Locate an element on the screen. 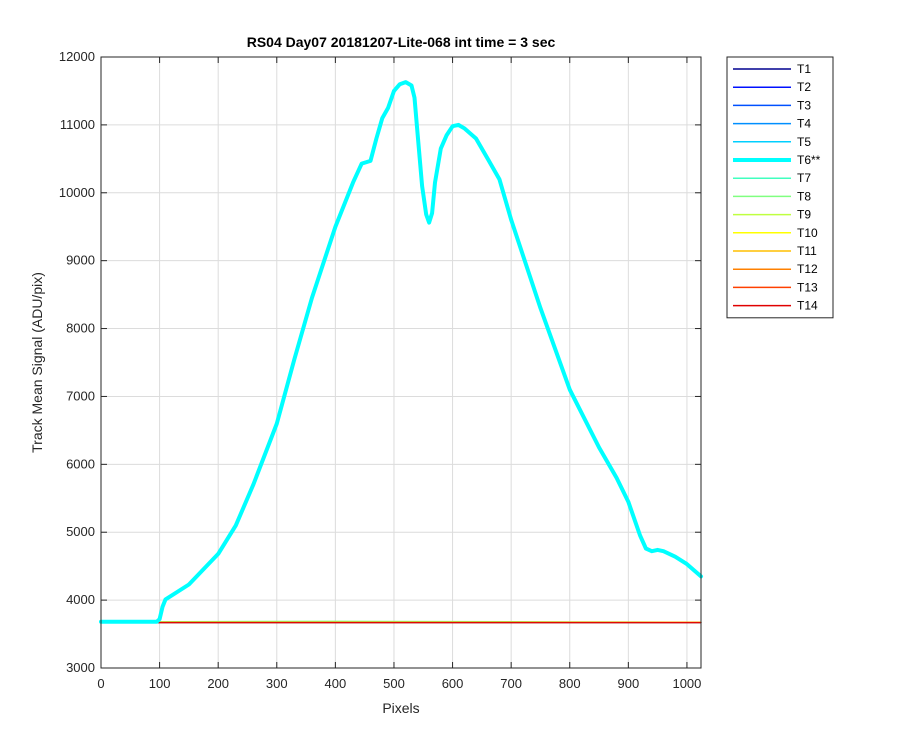  y-tick-label: 5000 is located at coordinates (80, 531).